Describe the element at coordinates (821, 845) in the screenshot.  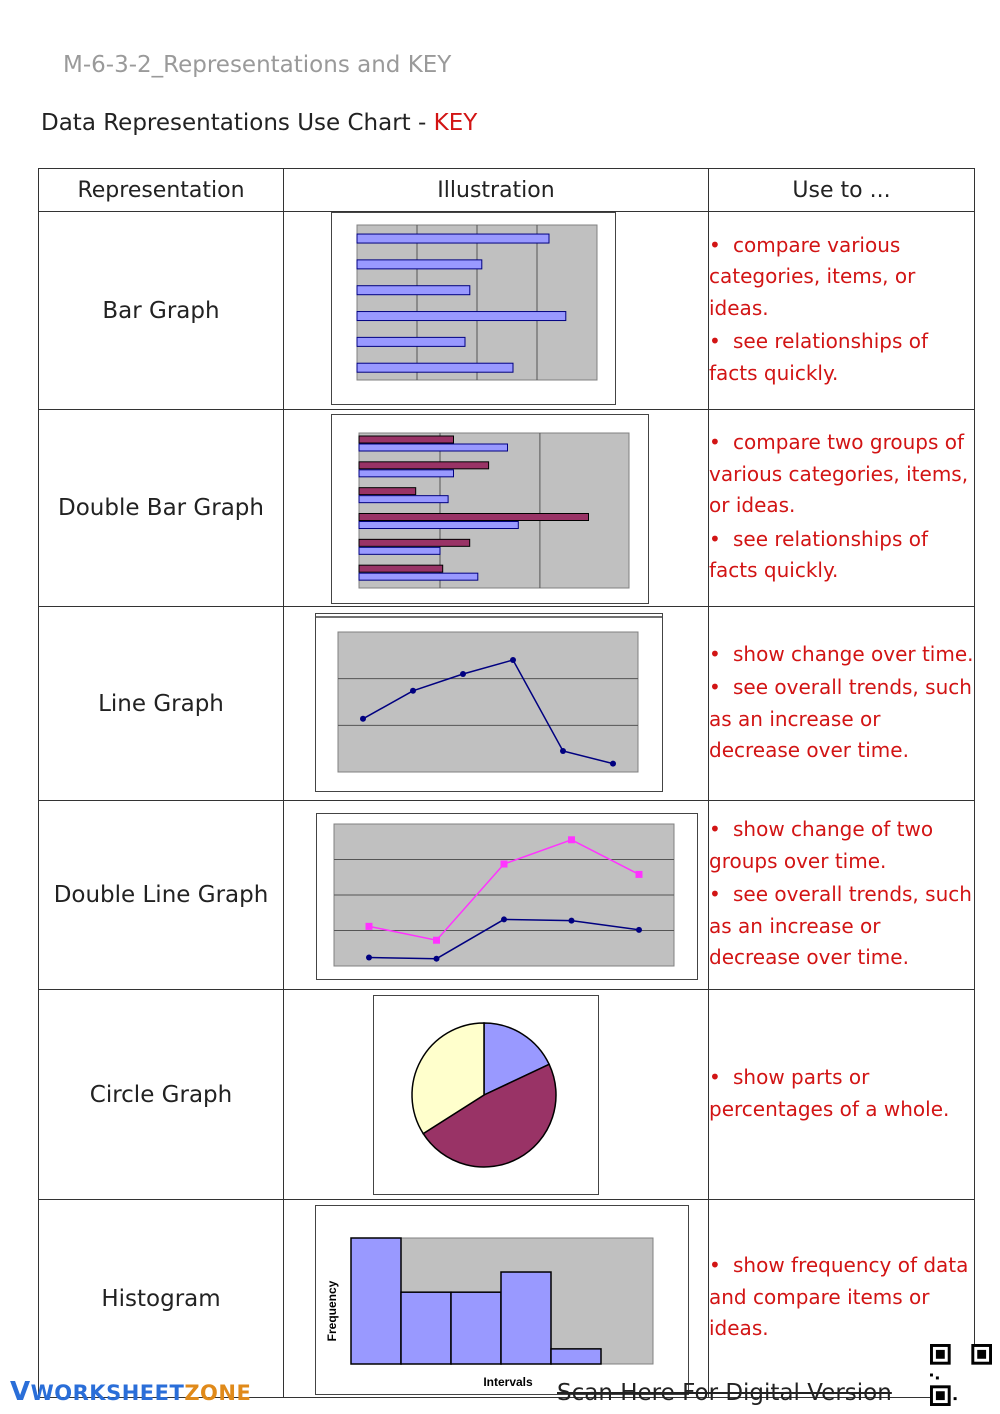
I see `use-item: • show change of two groups over time.` at that location.